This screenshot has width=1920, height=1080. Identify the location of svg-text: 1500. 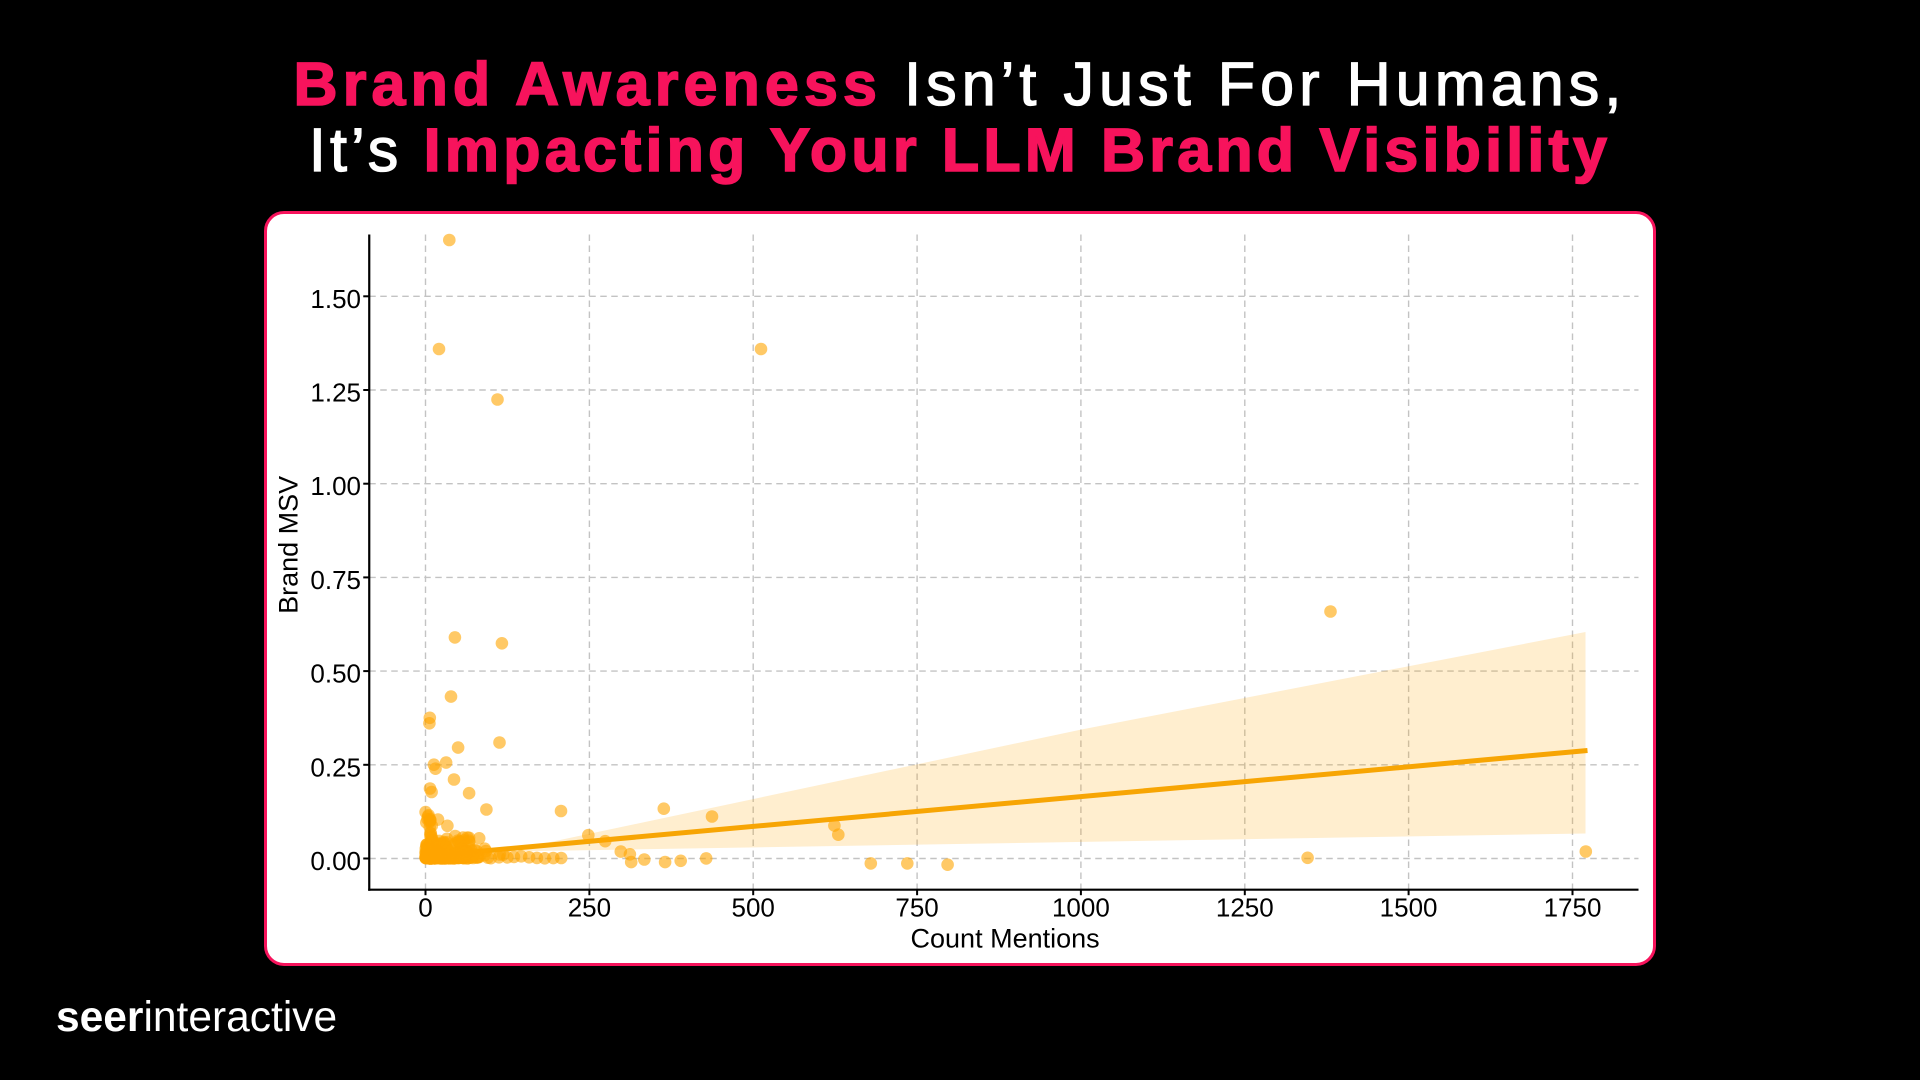
(1408, 907).